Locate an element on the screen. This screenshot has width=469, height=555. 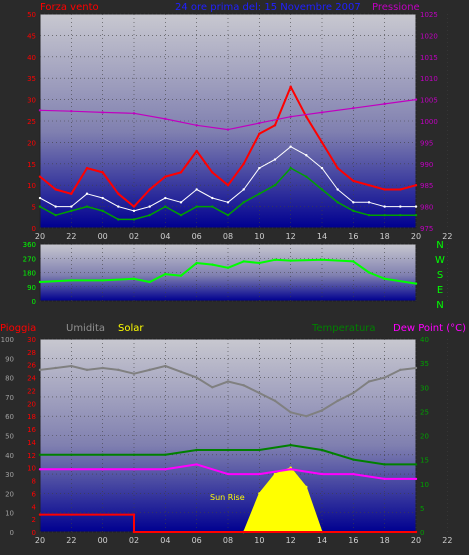
rain-y-tick: 8 is located at coordinates (34, 482).